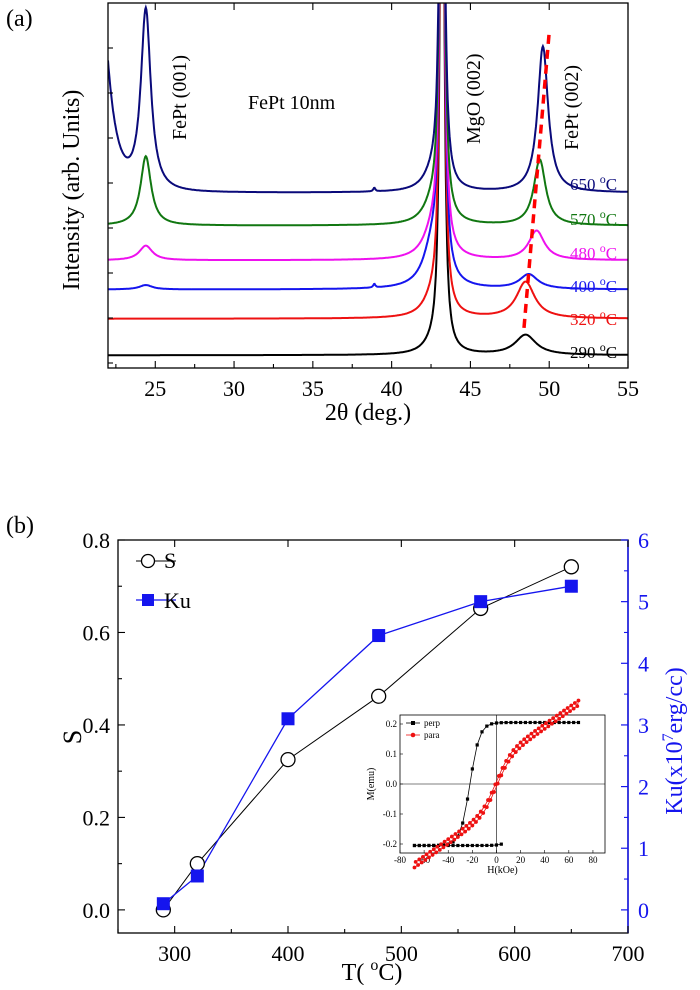  What do you see at coordinates (288, 759) in the screenshot?
I see `s-point` at bounding box center [288, 759].